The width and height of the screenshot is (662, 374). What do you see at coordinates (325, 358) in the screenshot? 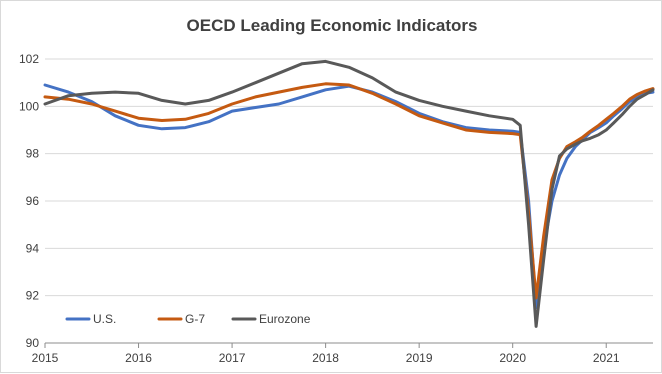
I see `x-tick-label-2018: 2018` at bounding box center [325, 358].